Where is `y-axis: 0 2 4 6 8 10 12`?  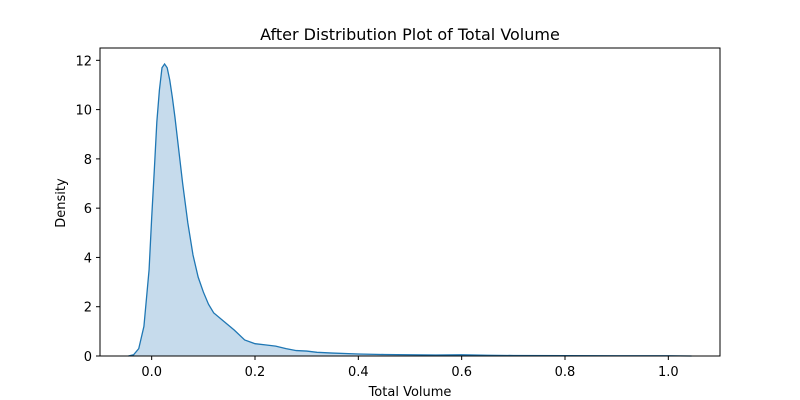 y-axis: 0 2 4 6 8 10 12 is located at coordinates (87, 209).